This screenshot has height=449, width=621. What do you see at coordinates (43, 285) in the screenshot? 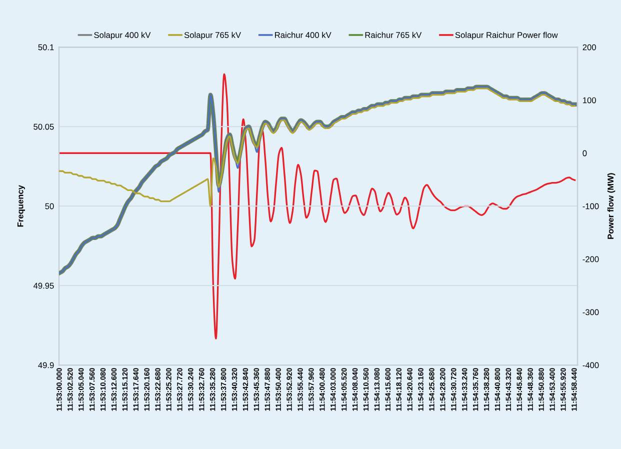
I see `y-tick-label: 49.95` at bounding box center [43, 285].